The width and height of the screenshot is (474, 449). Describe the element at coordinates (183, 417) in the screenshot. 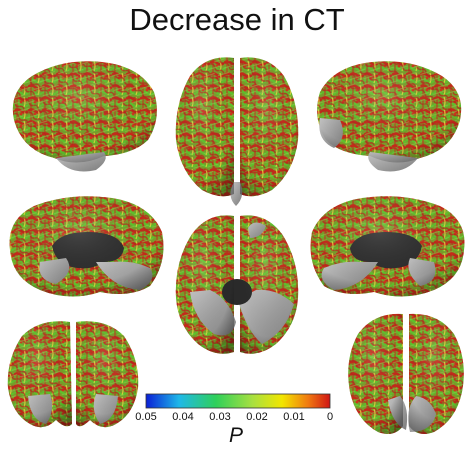

I see `colorbar-tick: 0.04` at that location.